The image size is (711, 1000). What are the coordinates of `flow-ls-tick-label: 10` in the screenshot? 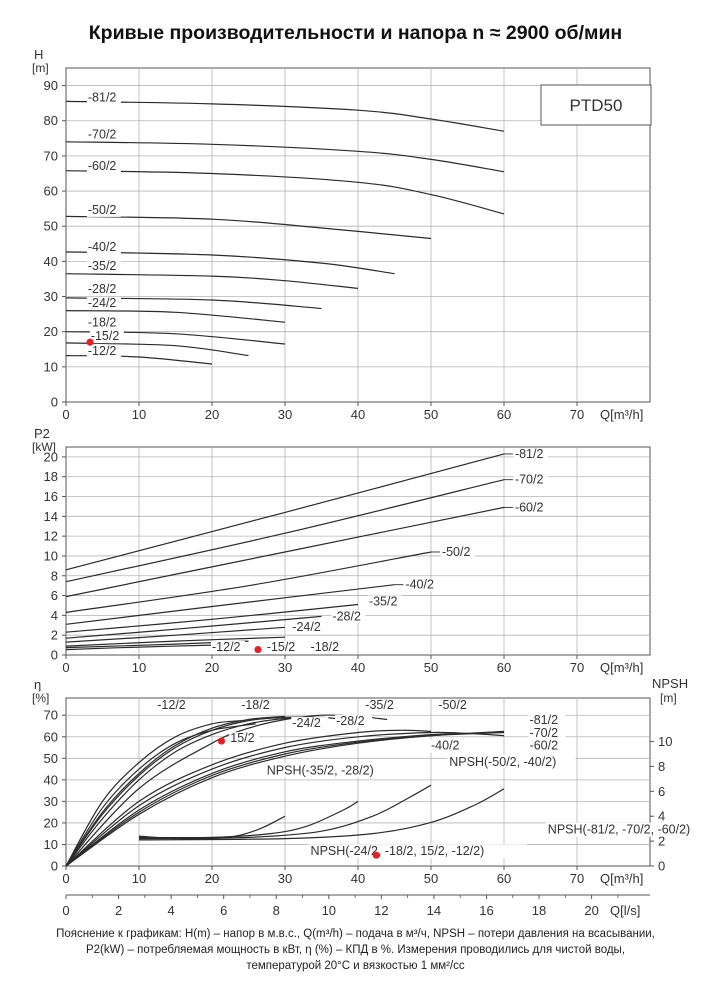 It's located at (329, 910).